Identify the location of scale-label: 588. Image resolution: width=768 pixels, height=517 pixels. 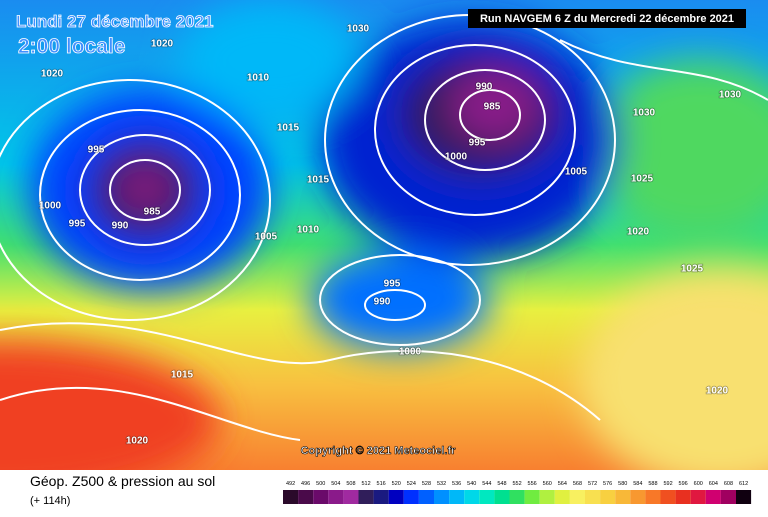
(652, 484).